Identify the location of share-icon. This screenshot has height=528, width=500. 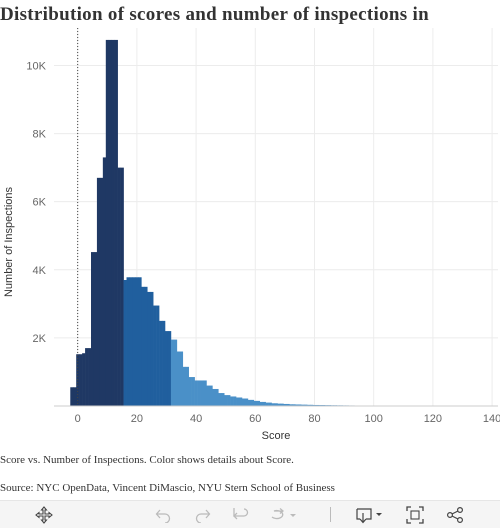
(455, 515).